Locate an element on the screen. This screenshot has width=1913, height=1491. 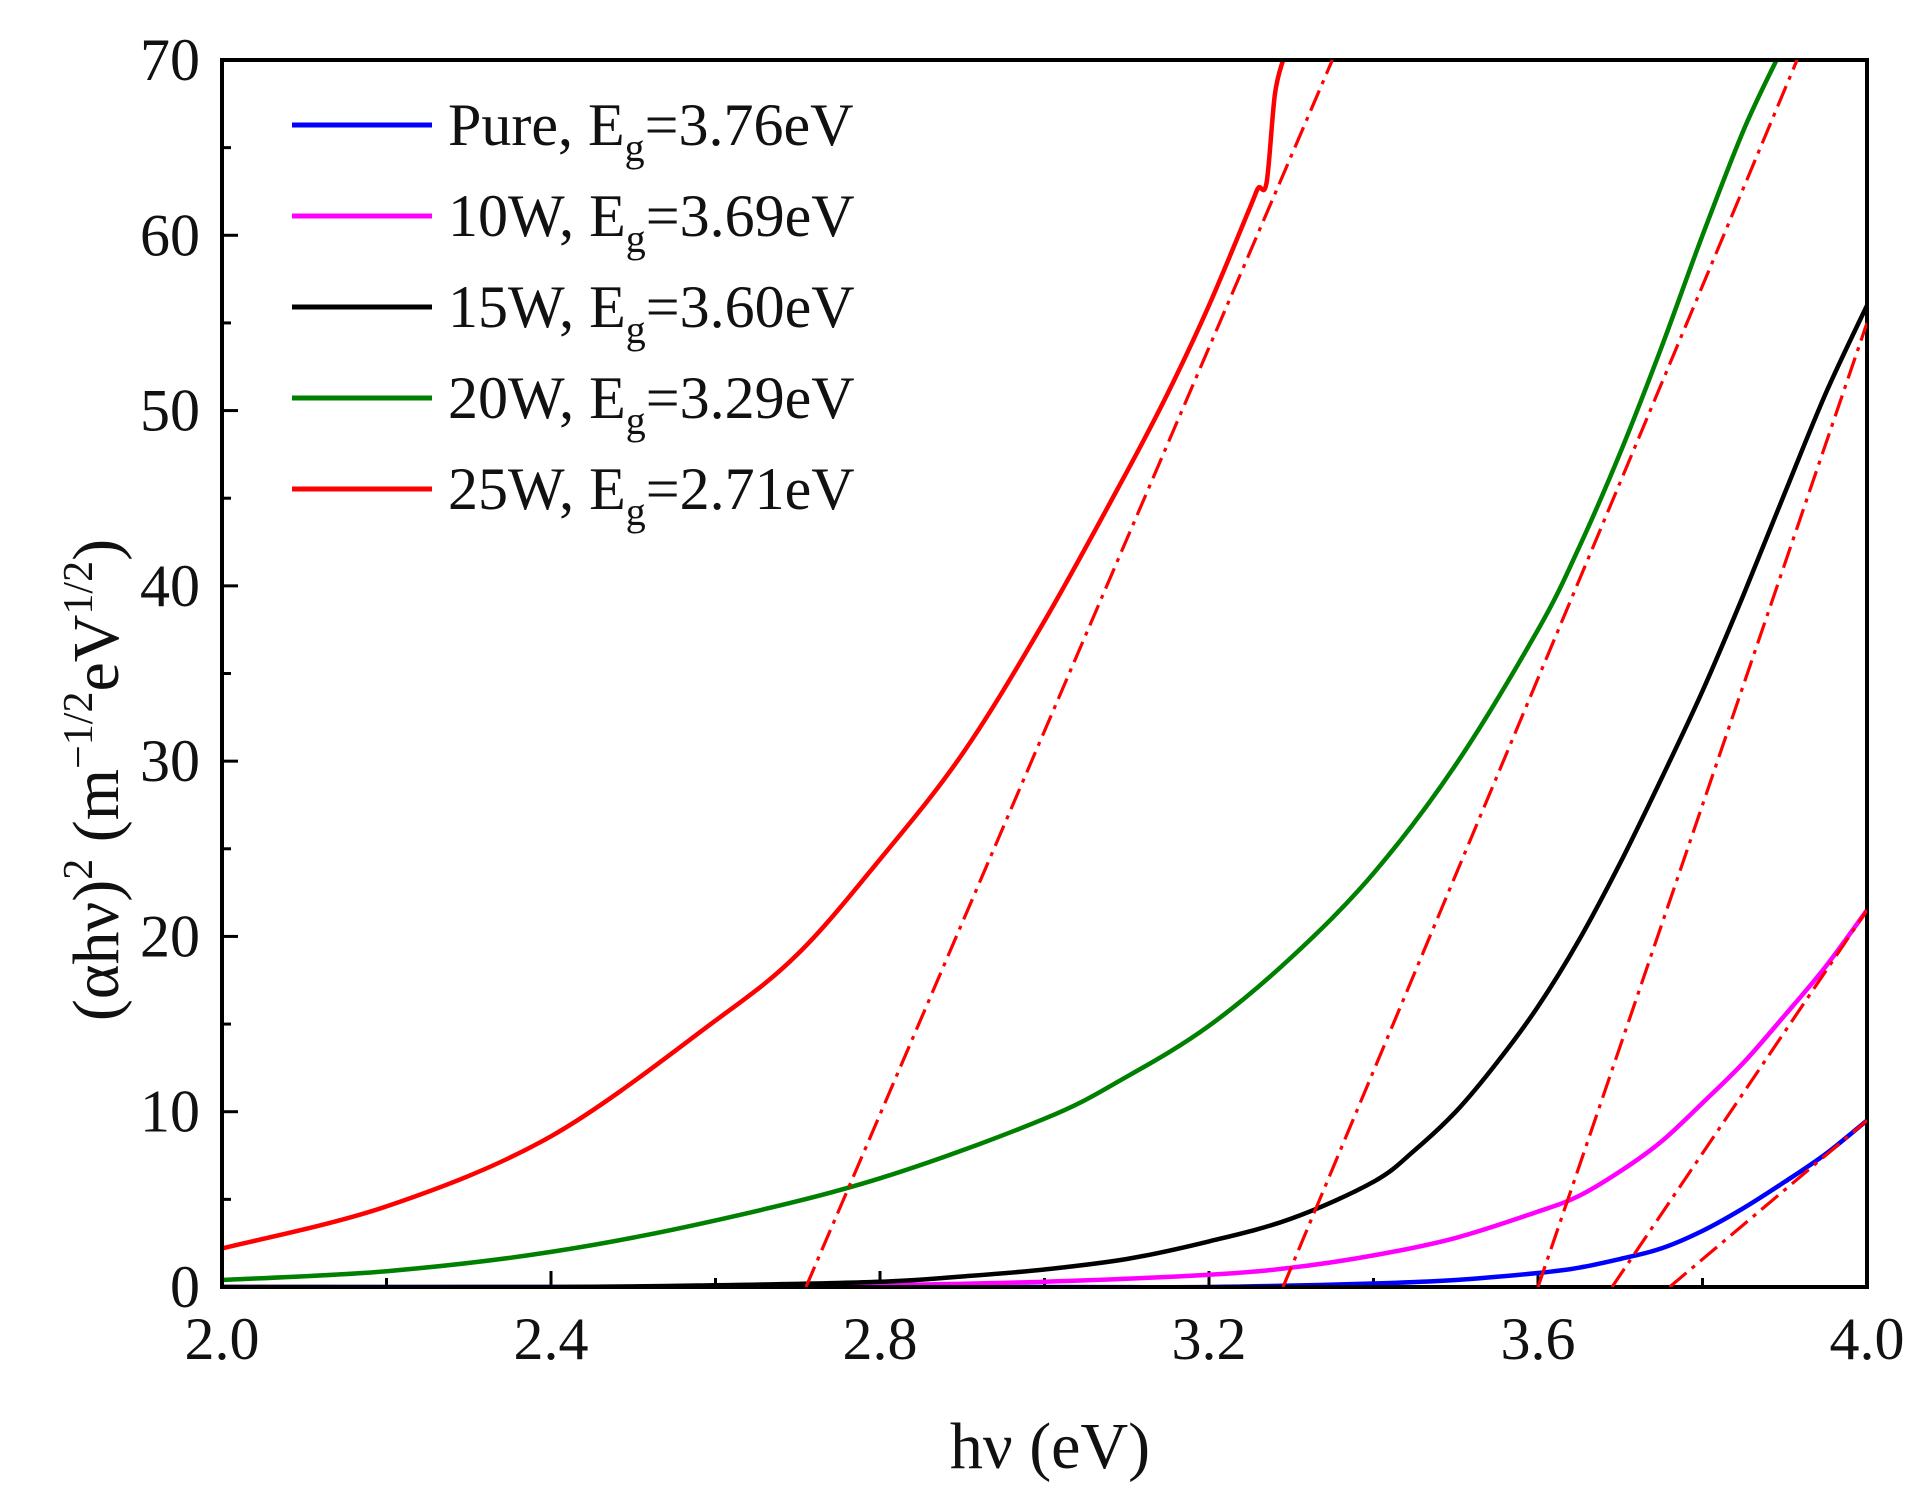
y-axis-title-unit-power2: 1/2 is located at coordinates (79, 588).